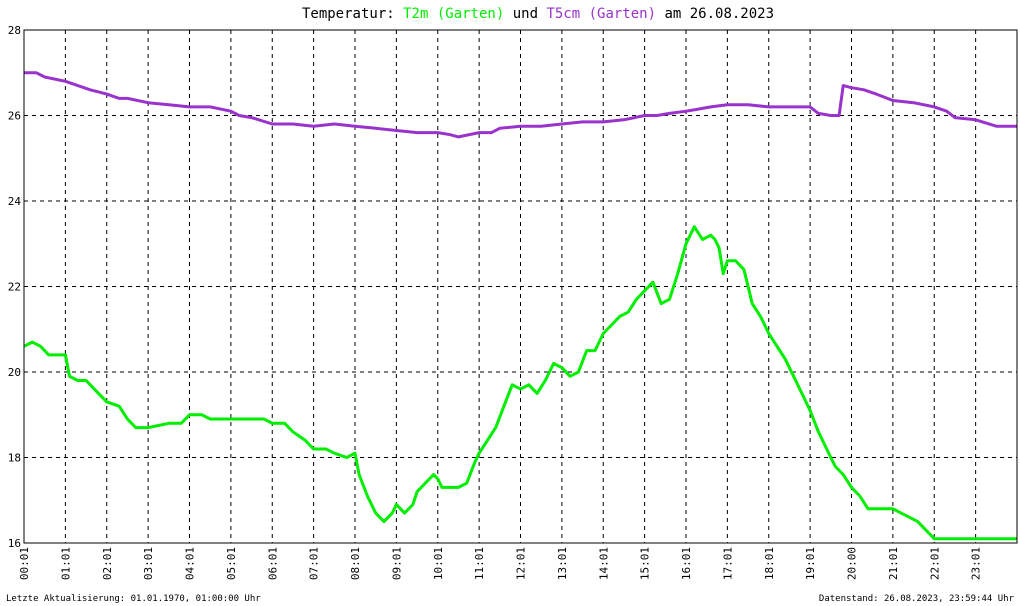 Image resolution: width=1020 pixels, height=606 pixels. I want to click on x-tick-label: 06:01, so click(272, 563).